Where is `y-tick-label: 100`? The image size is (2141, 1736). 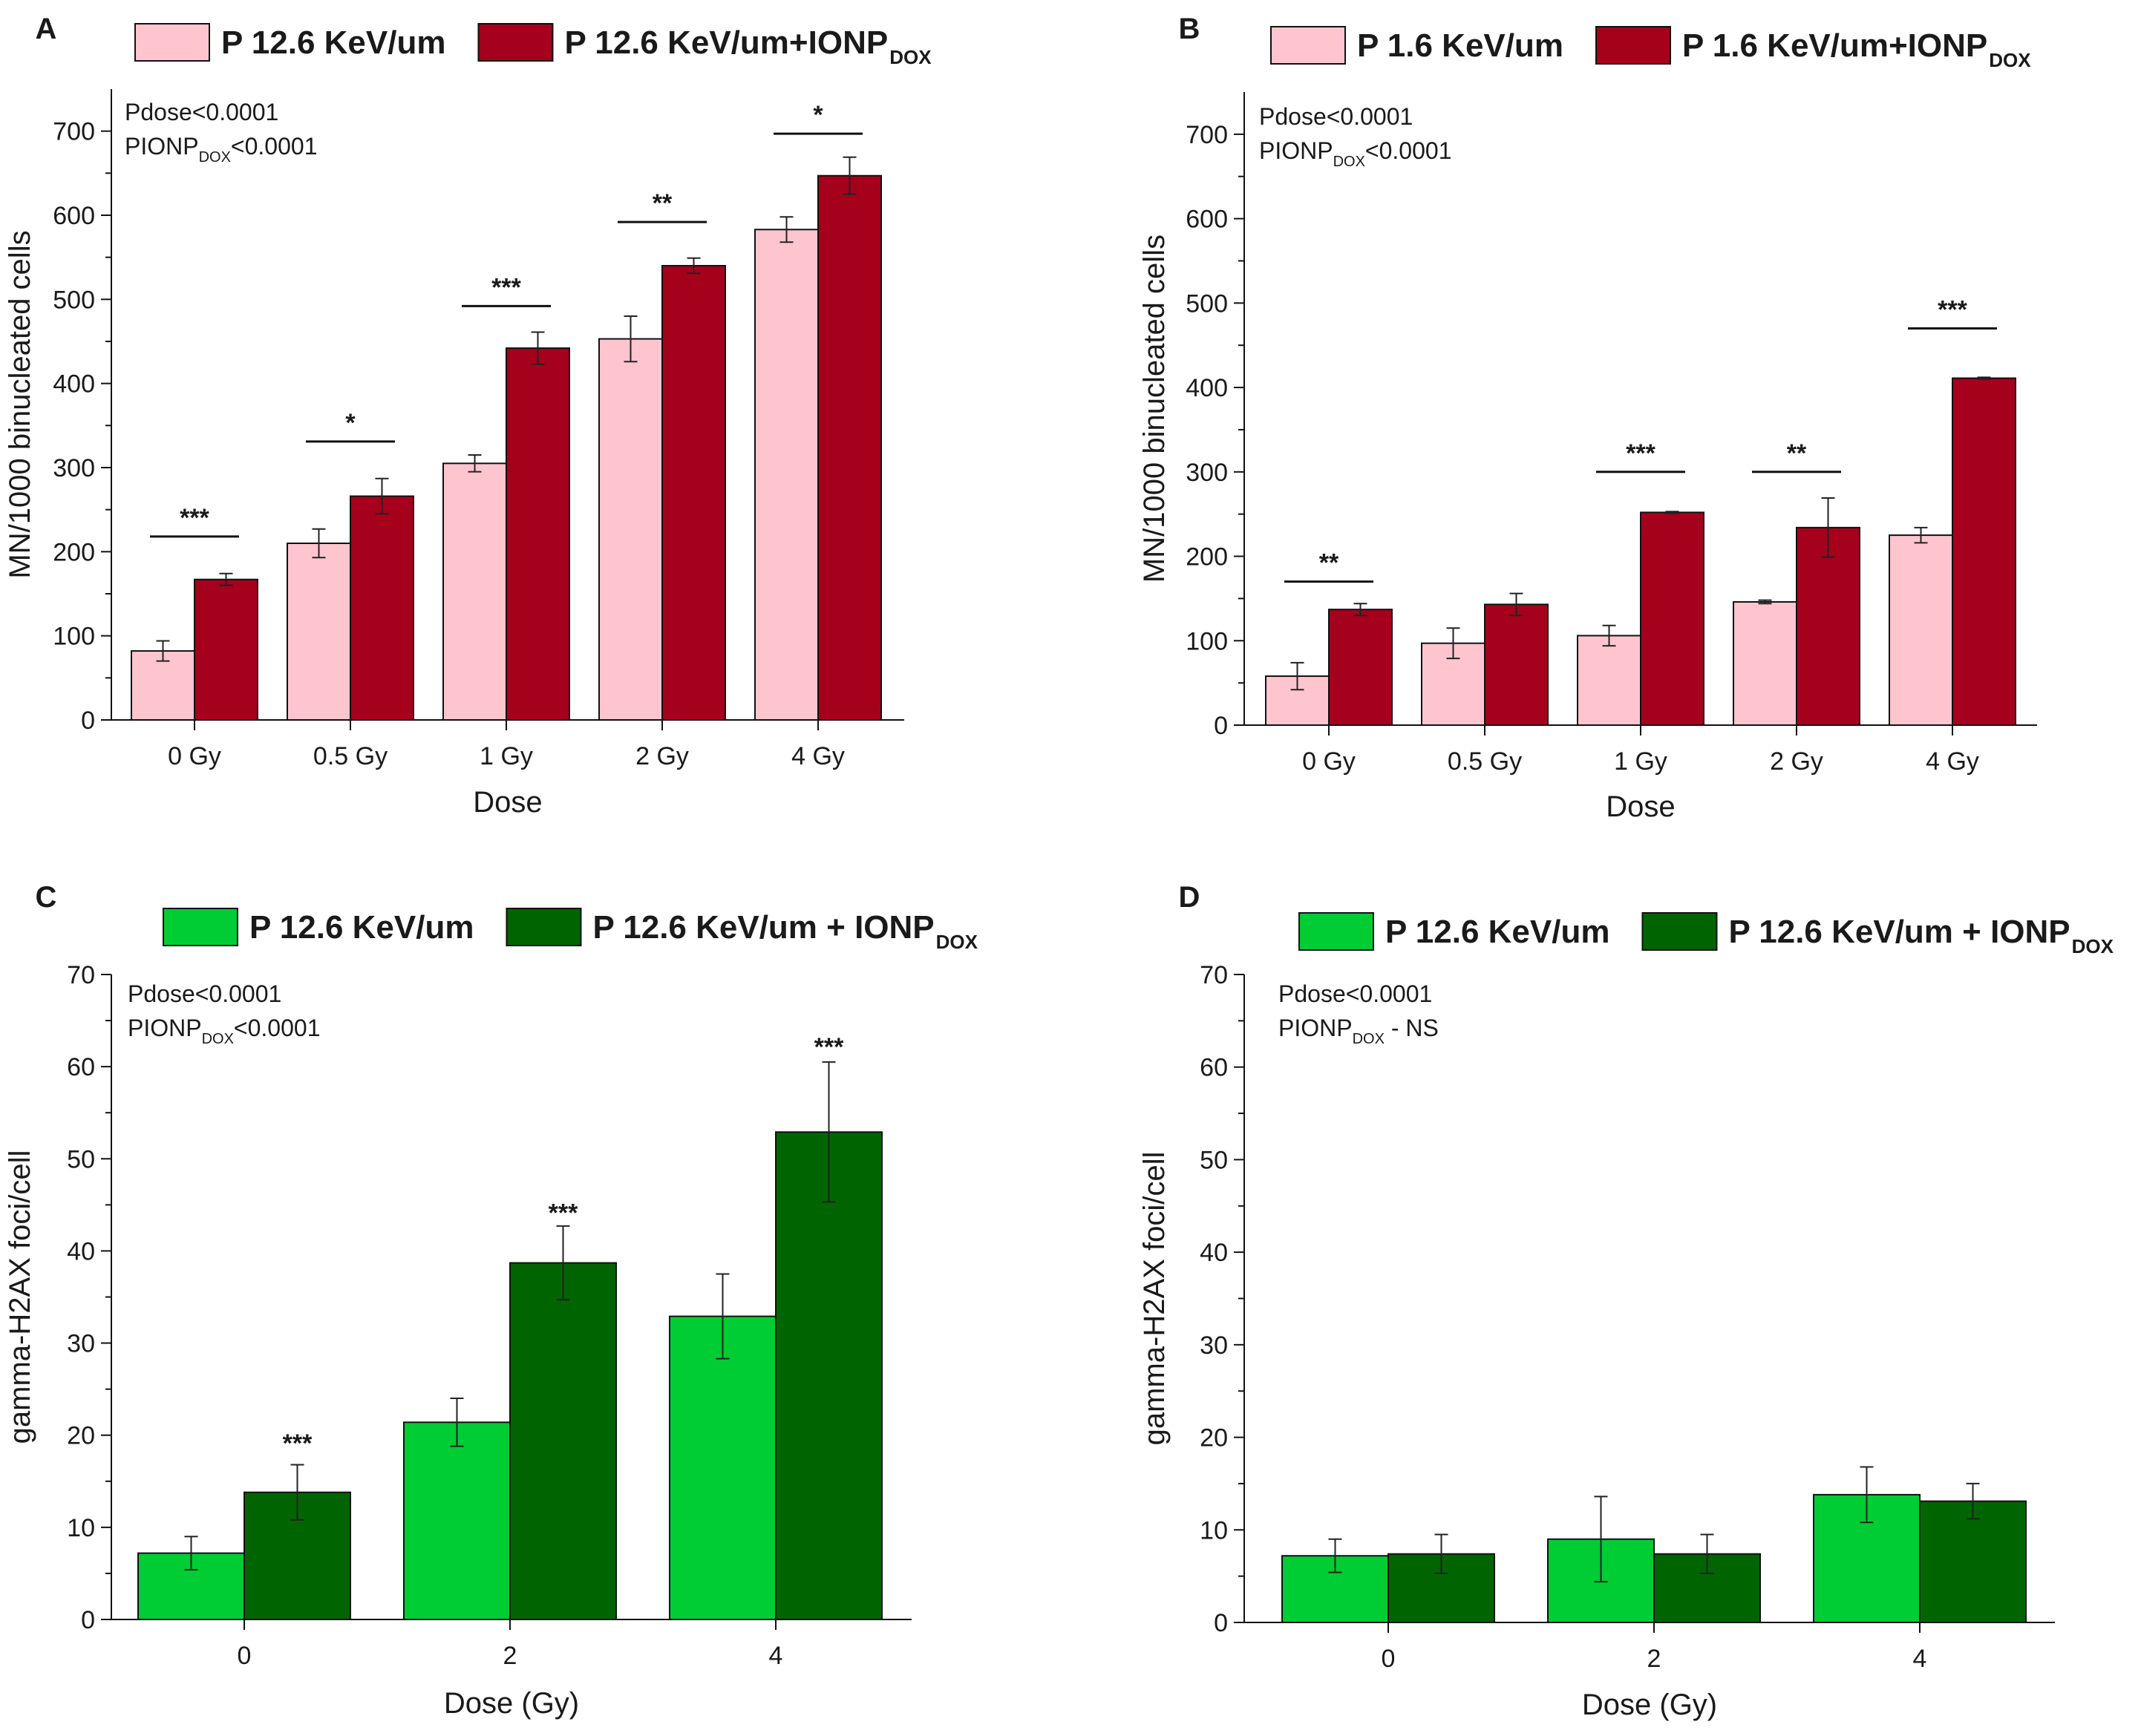 y-tick-label: 100 is located at coordinates (74, 637).